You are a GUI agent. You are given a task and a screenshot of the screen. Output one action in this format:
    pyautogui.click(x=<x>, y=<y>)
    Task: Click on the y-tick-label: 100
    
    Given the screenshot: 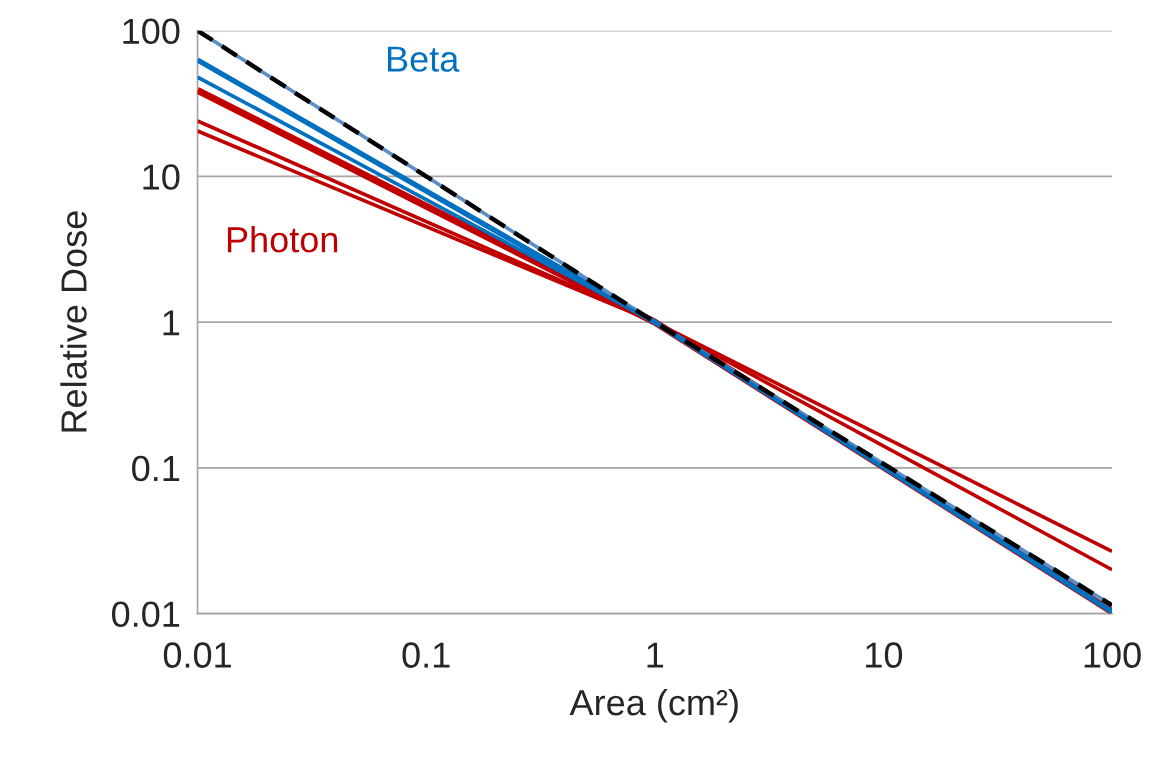 What is the action you would take?
    pyautogui.click(x=151, y=31)
    